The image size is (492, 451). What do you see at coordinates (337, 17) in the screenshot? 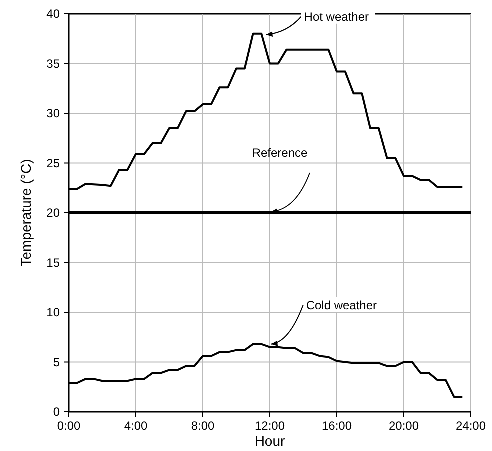
I see `annotation: Hot weather` at bounding box center [337, 17].